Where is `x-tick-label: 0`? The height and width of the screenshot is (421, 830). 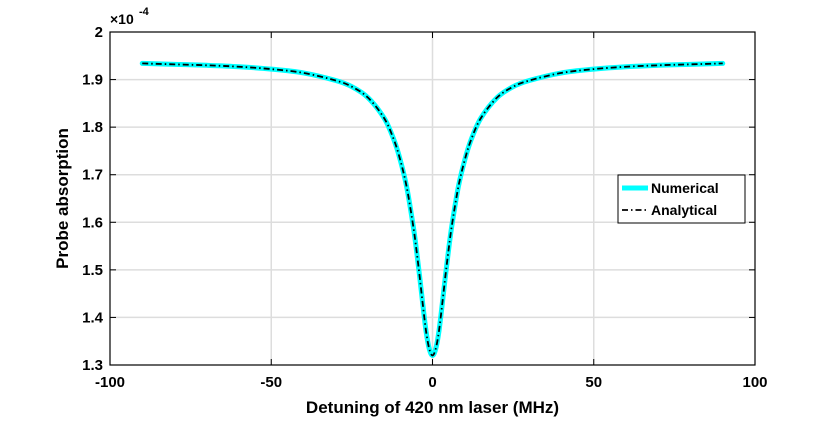
x-tick-label: 0 is located at coordinates (432, 382).